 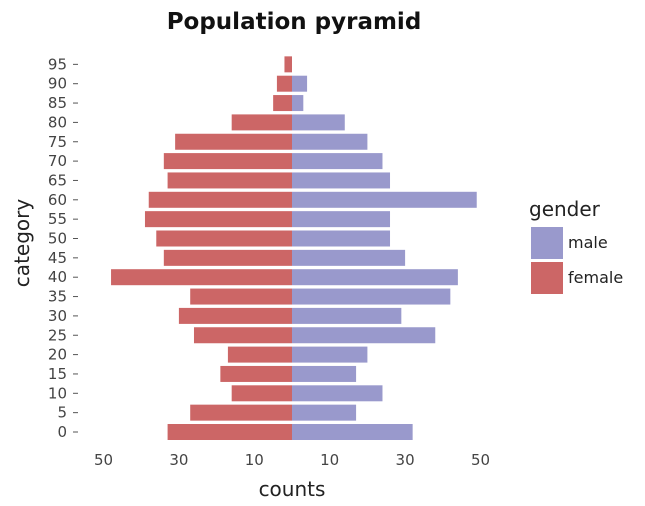 What do you see at coordinates (57, 258) in the screenshot?
I see `y-tick-label: 45` at bounding box center [57, 258].